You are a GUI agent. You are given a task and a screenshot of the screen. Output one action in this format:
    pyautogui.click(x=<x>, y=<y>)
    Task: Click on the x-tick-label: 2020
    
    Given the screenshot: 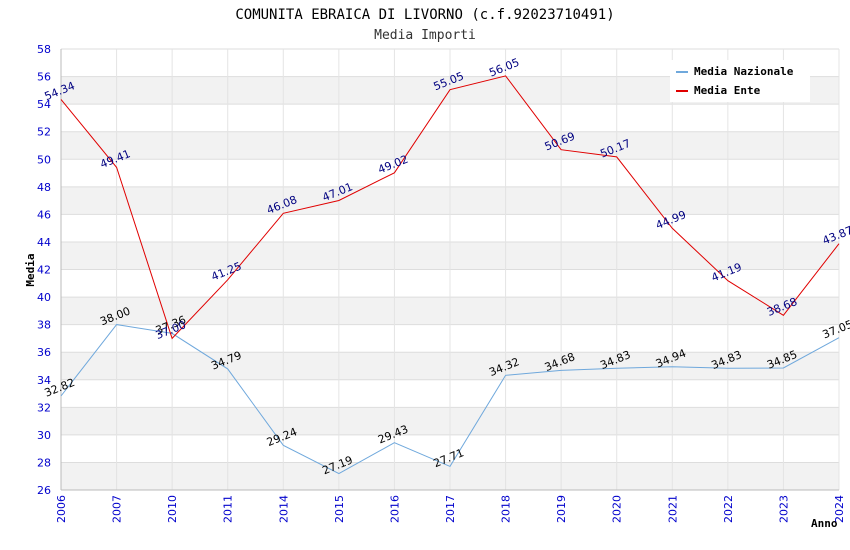 What is the action you would take?
    pyautogui.click(x=617, y=509)
    